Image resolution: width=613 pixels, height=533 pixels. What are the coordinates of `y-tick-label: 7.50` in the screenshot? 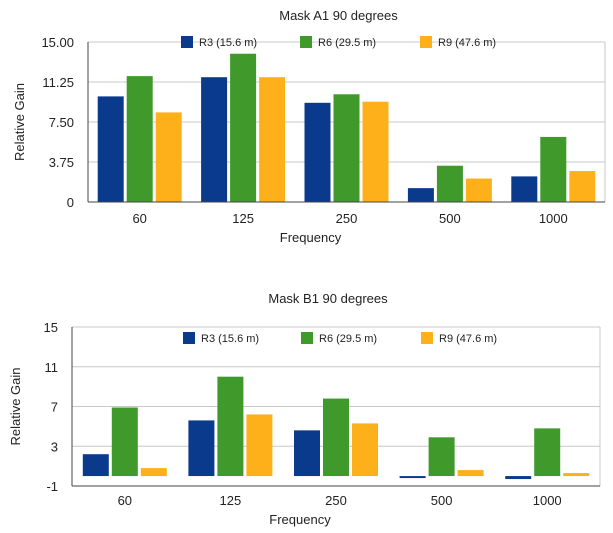 It's located at (61, 122).